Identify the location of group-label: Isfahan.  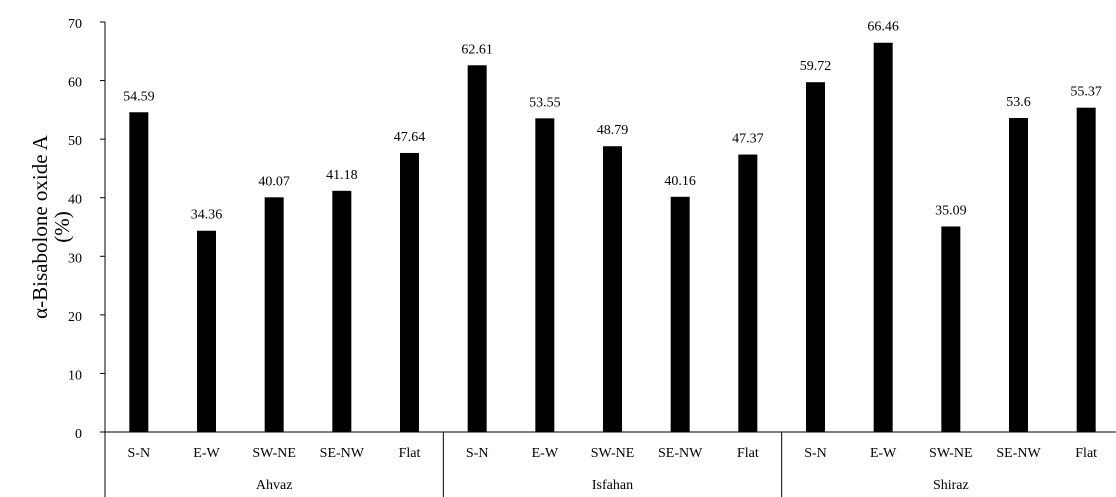
(612, 485).